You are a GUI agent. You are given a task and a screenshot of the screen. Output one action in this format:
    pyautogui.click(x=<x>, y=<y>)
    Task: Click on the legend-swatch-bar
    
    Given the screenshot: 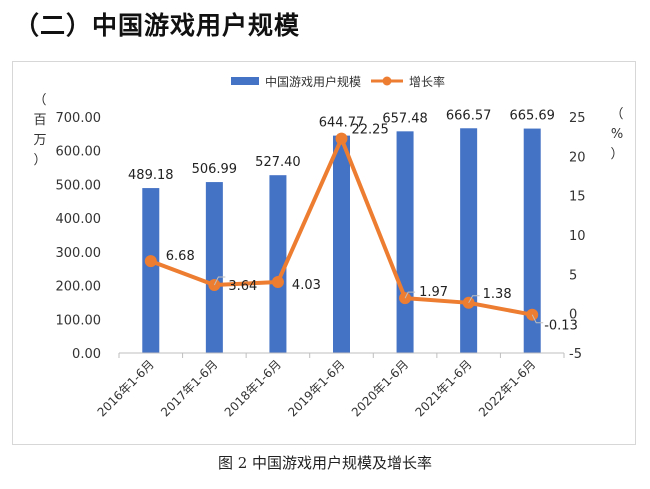 What is the action you would take?
    pyautogui.click(x=245, y=81)
    